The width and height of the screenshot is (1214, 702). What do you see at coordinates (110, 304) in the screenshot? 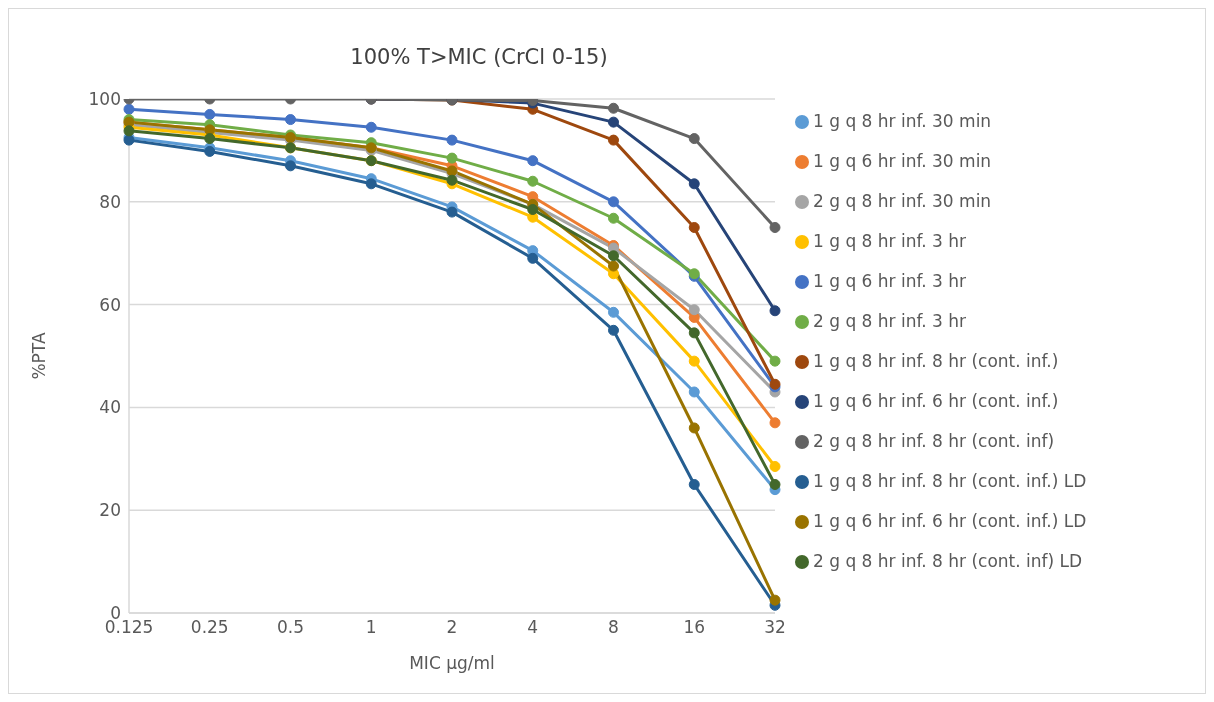
I see `y-tick-label: 60` at bounding box center [110, 304].